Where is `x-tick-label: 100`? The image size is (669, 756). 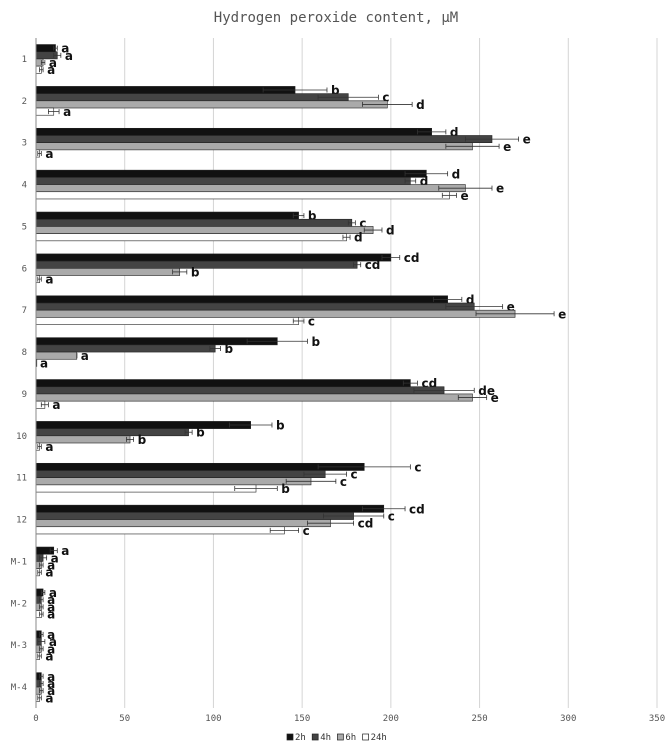 x-tick-label: 100 is located at coordinates (213, 719).